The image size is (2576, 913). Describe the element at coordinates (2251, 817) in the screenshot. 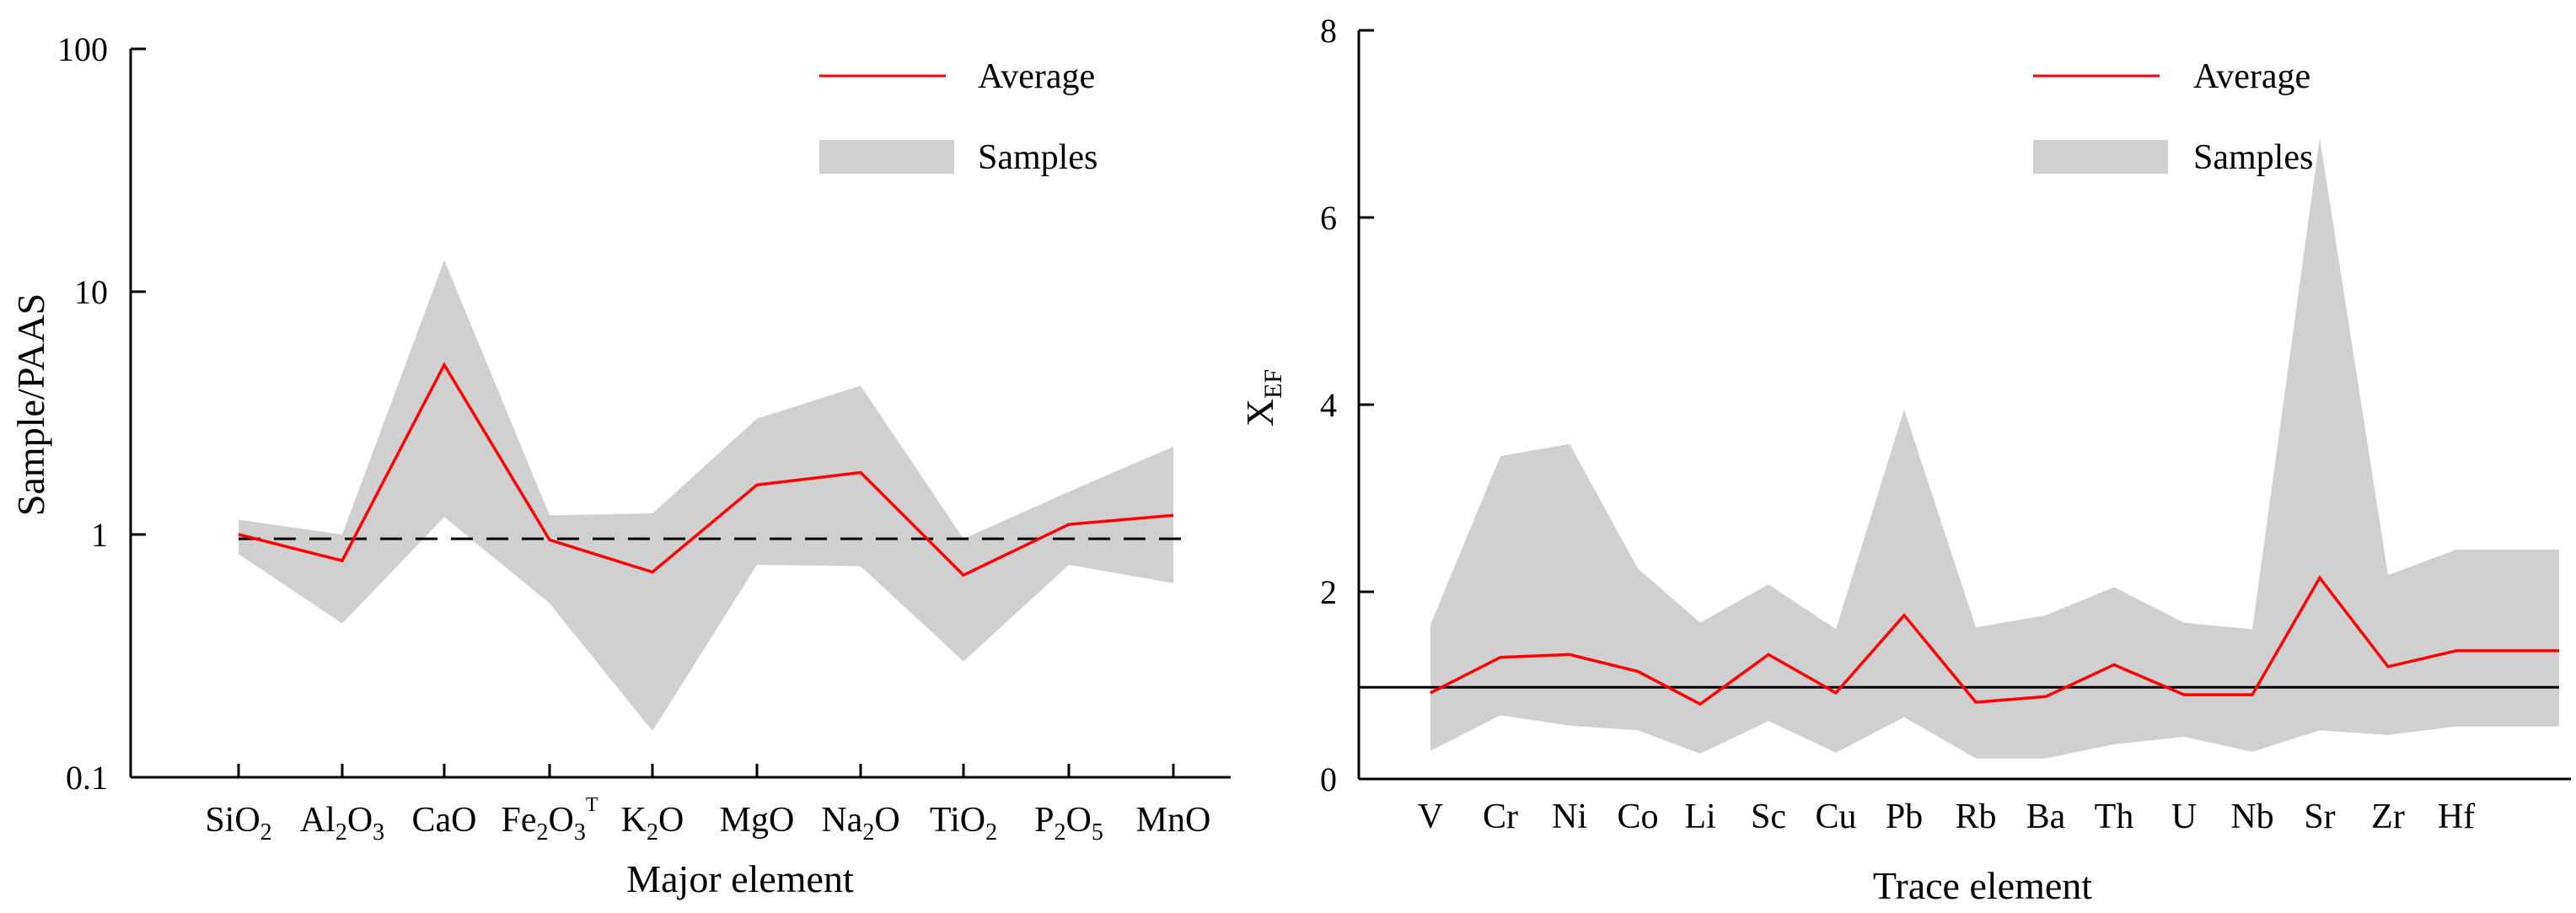

I see `x-tick-label: Nb` at that location.